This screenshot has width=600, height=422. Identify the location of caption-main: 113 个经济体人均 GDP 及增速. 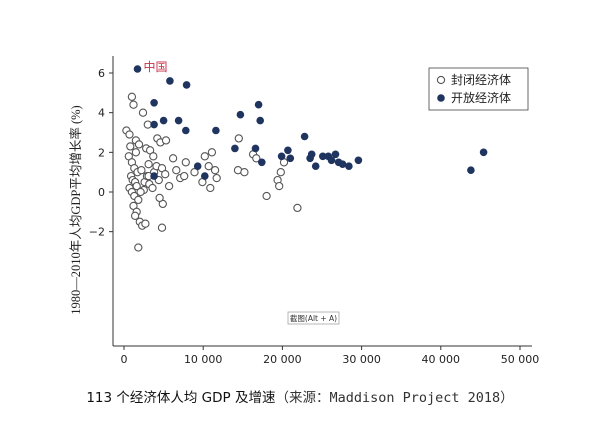
(181, 398).